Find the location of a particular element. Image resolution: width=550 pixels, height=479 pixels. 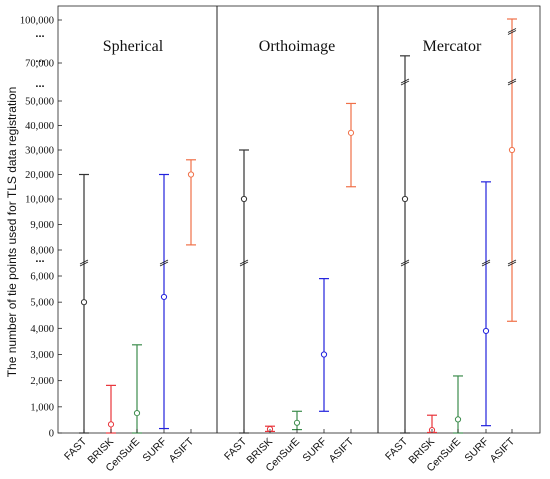

y-tick-label: 70,000 is located at coordinates (39, 64).